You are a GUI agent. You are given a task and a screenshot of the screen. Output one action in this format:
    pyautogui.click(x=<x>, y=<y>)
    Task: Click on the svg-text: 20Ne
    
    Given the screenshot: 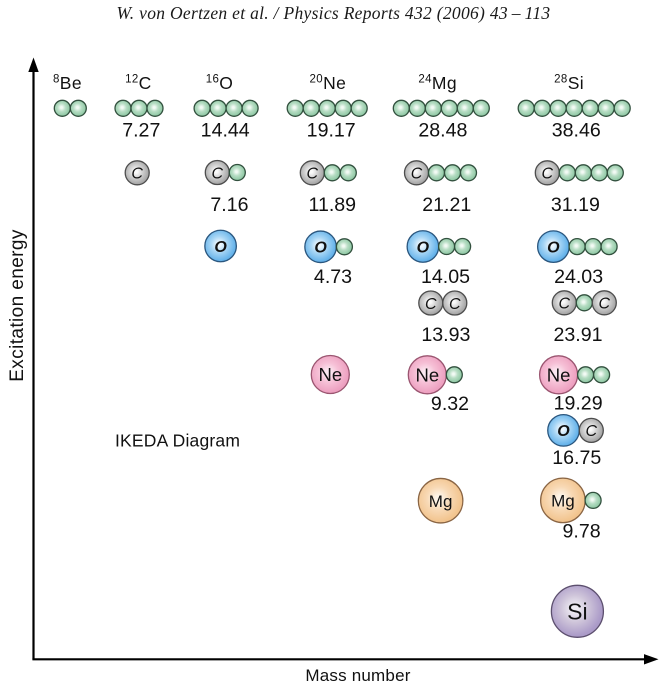 What is the action you would take?
    pyautogui.click(x=328, y=83)
    